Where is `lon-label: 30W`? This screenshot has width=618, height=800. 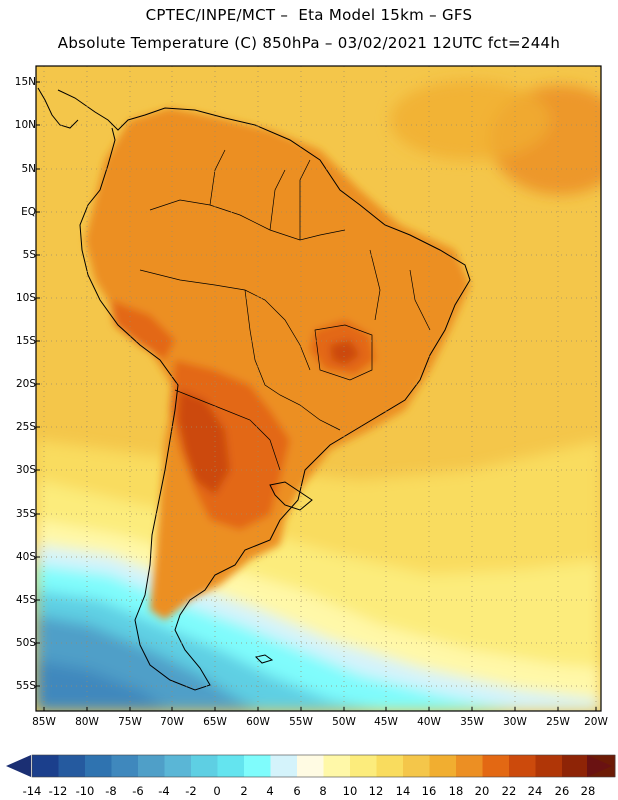
lon-label: 30W is located at coordinates (515, 722).